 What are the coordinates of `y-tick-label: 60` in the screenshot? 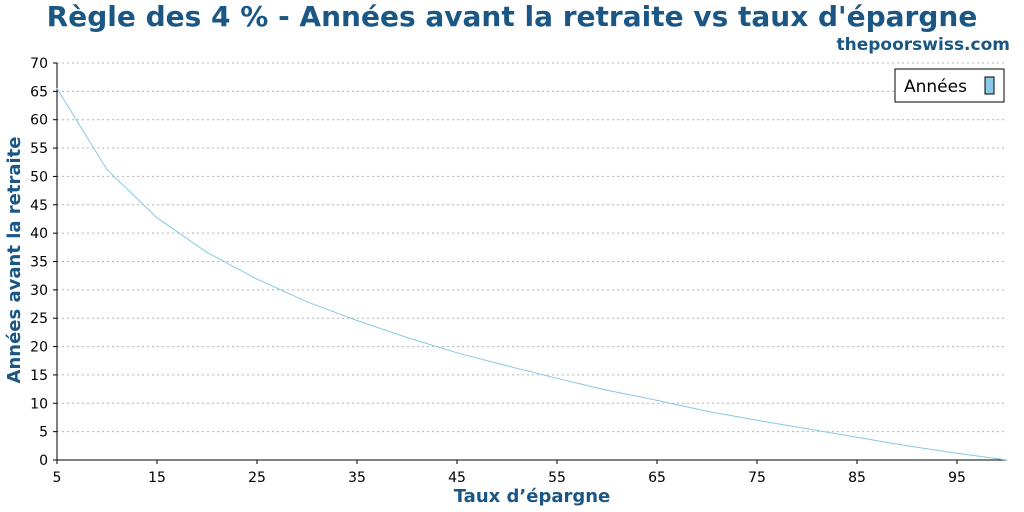 It's located at (39, 121).